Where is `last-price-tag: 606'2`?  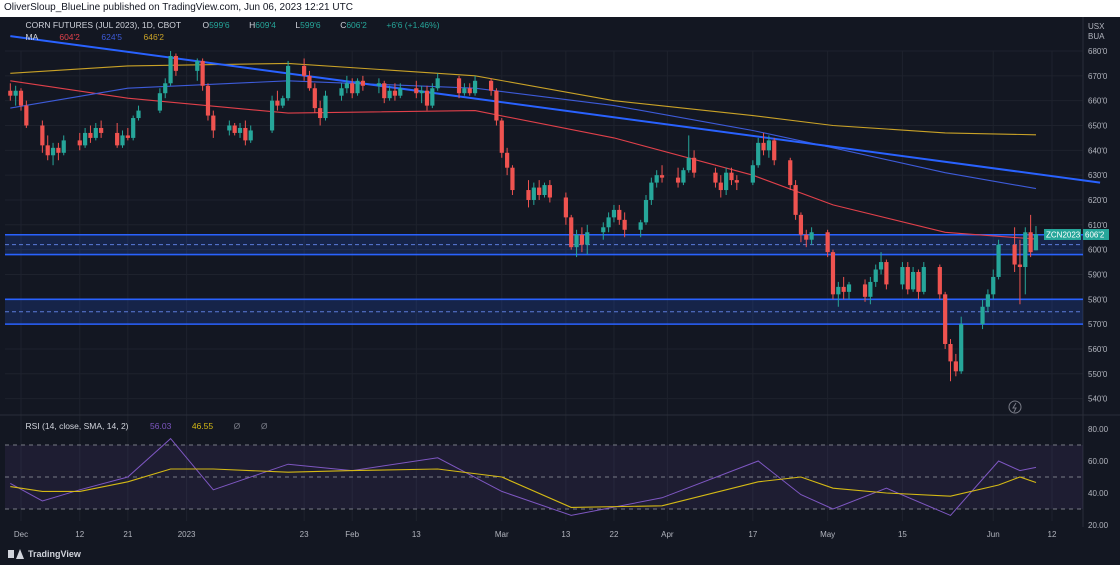
last-price-tag: 606'2 is located at coordinates (1096, 234).